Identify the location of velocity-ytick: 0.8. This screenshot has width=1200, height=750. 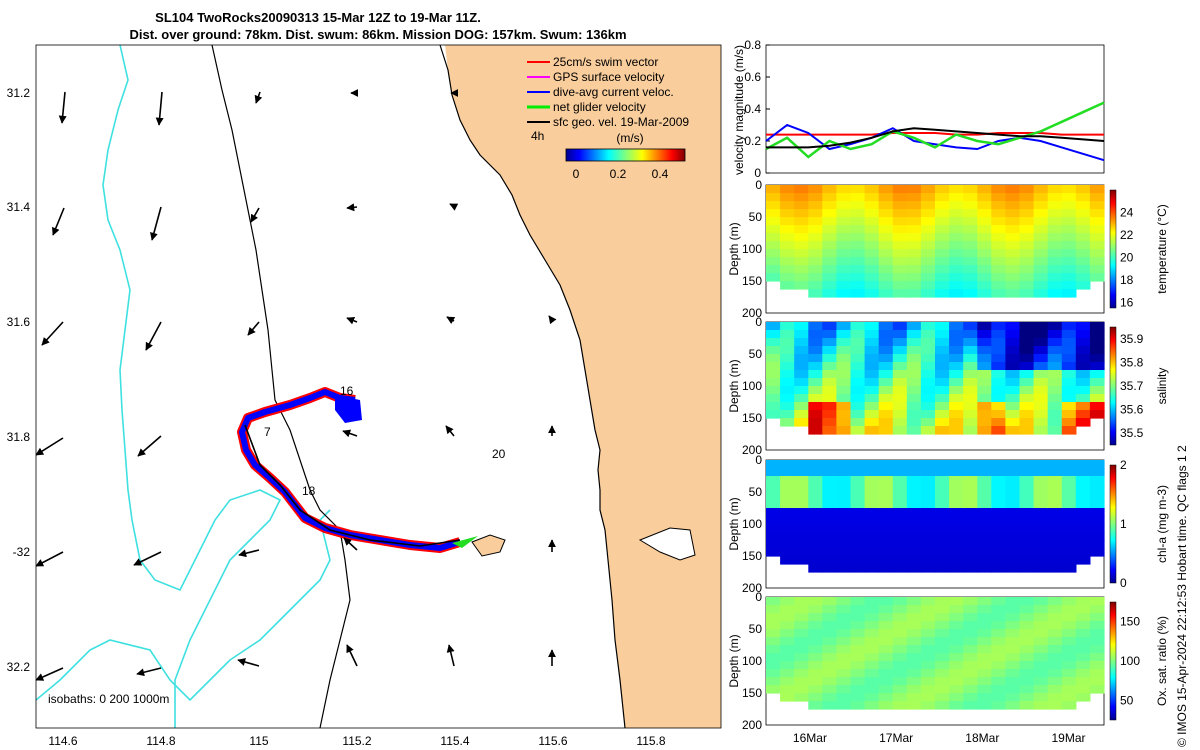
(752, 45).